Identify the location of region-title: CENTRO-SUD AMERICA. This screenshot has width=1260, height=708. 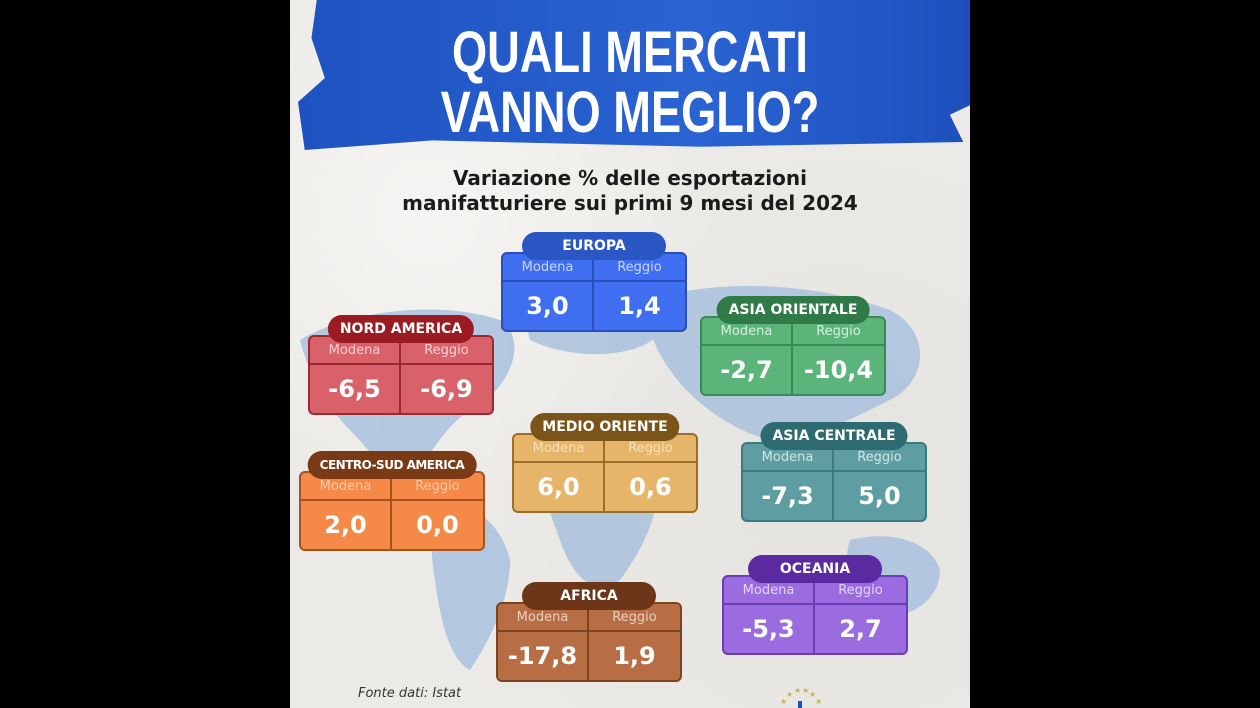
(392, 465).